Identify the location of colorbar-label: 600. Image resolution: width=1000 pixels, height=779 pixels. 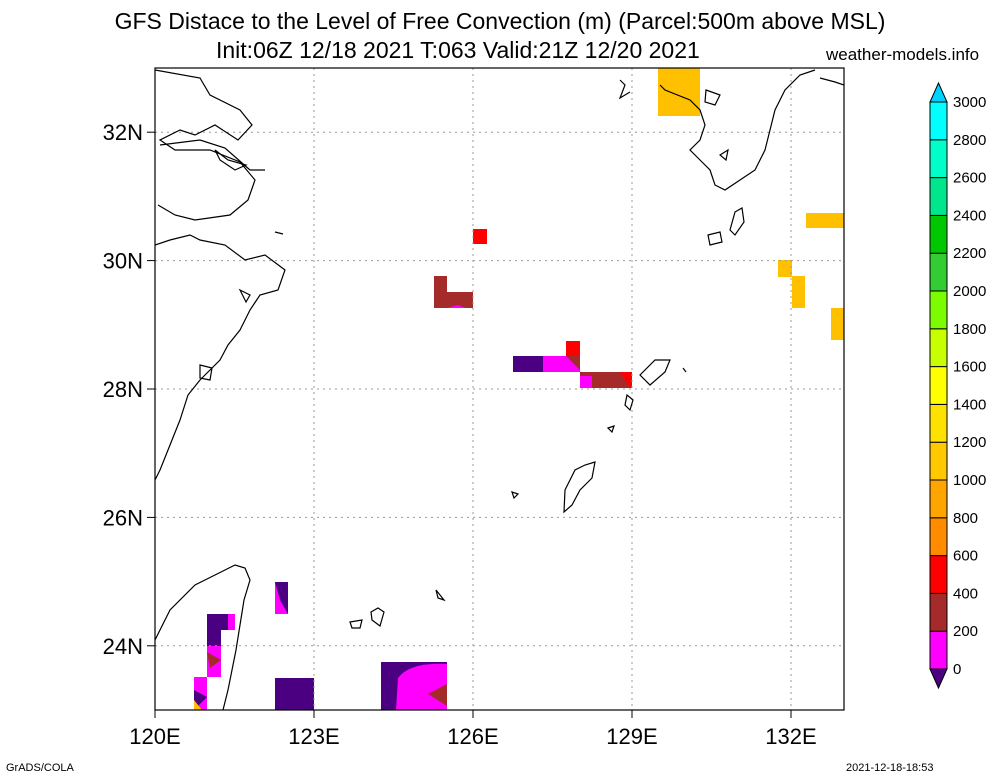
(965, 556).